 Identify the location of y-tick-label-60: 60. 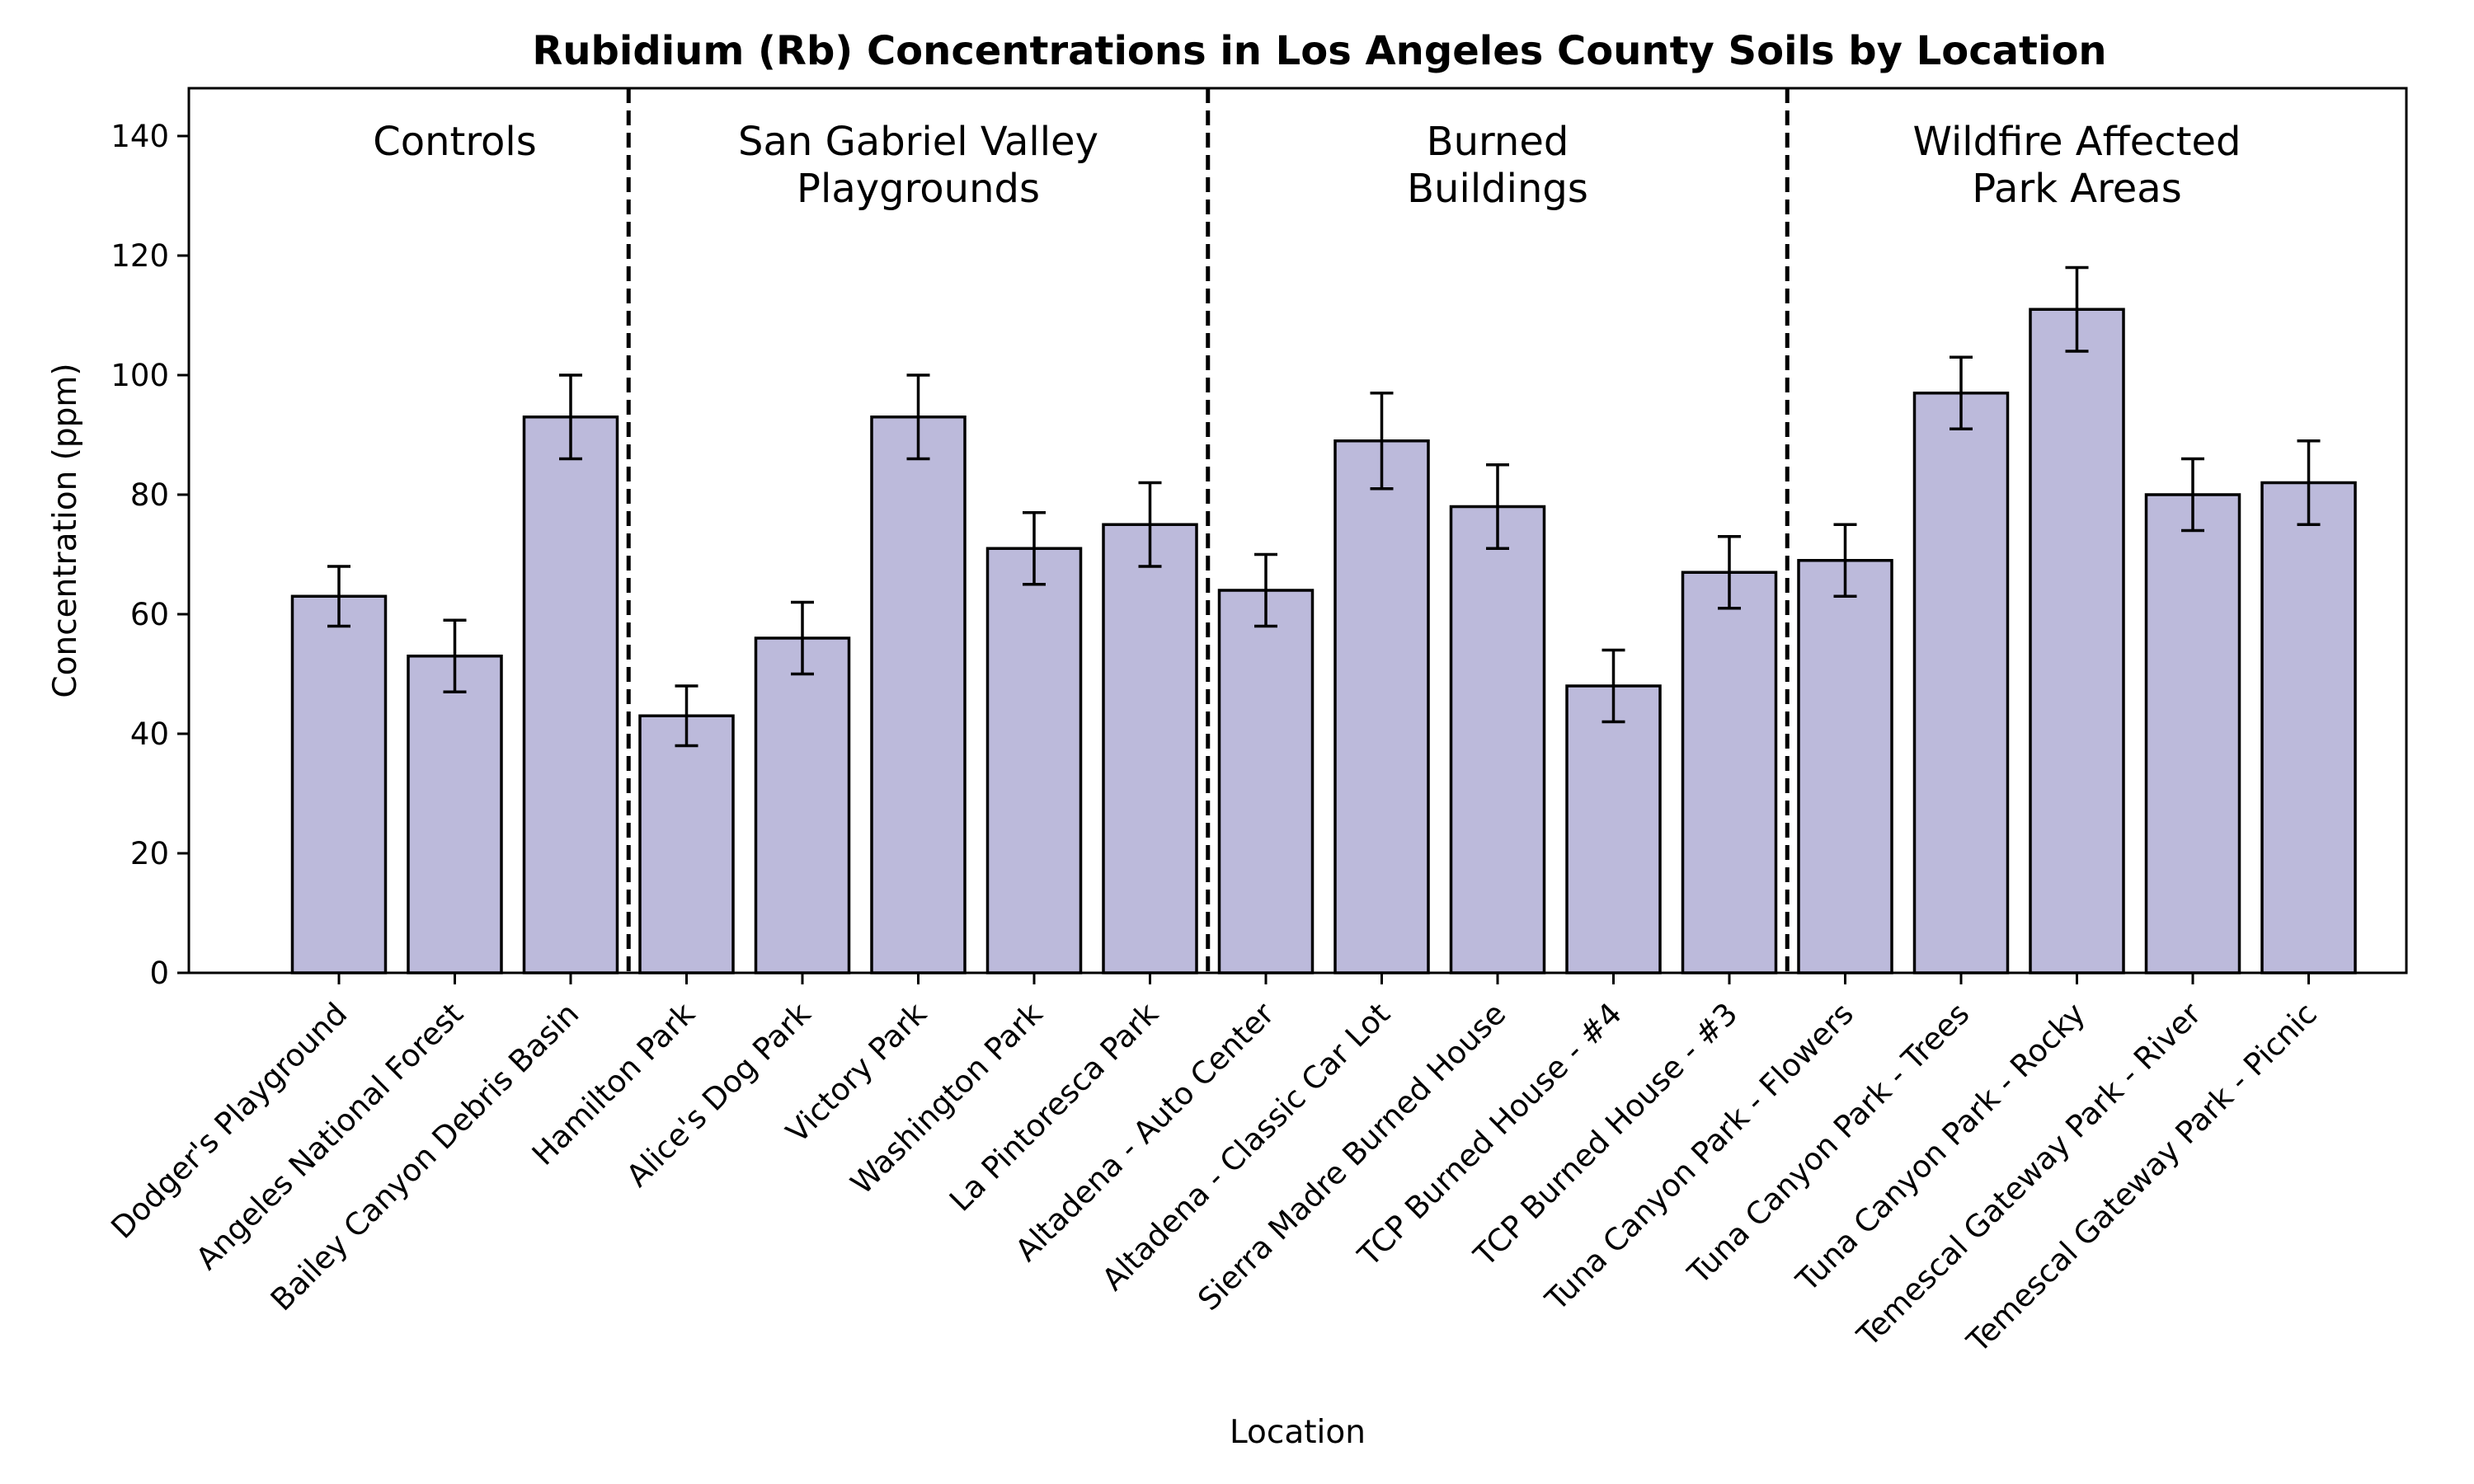
(149, 614).